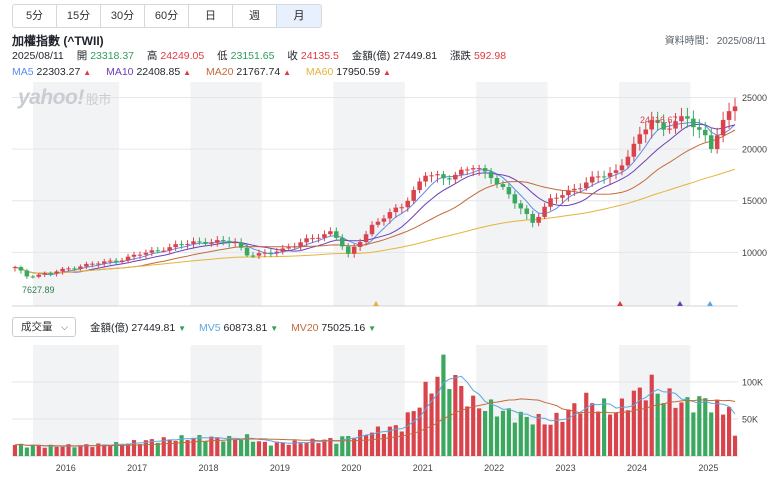  I want to click on tab-month: 月, so click(299, 16).